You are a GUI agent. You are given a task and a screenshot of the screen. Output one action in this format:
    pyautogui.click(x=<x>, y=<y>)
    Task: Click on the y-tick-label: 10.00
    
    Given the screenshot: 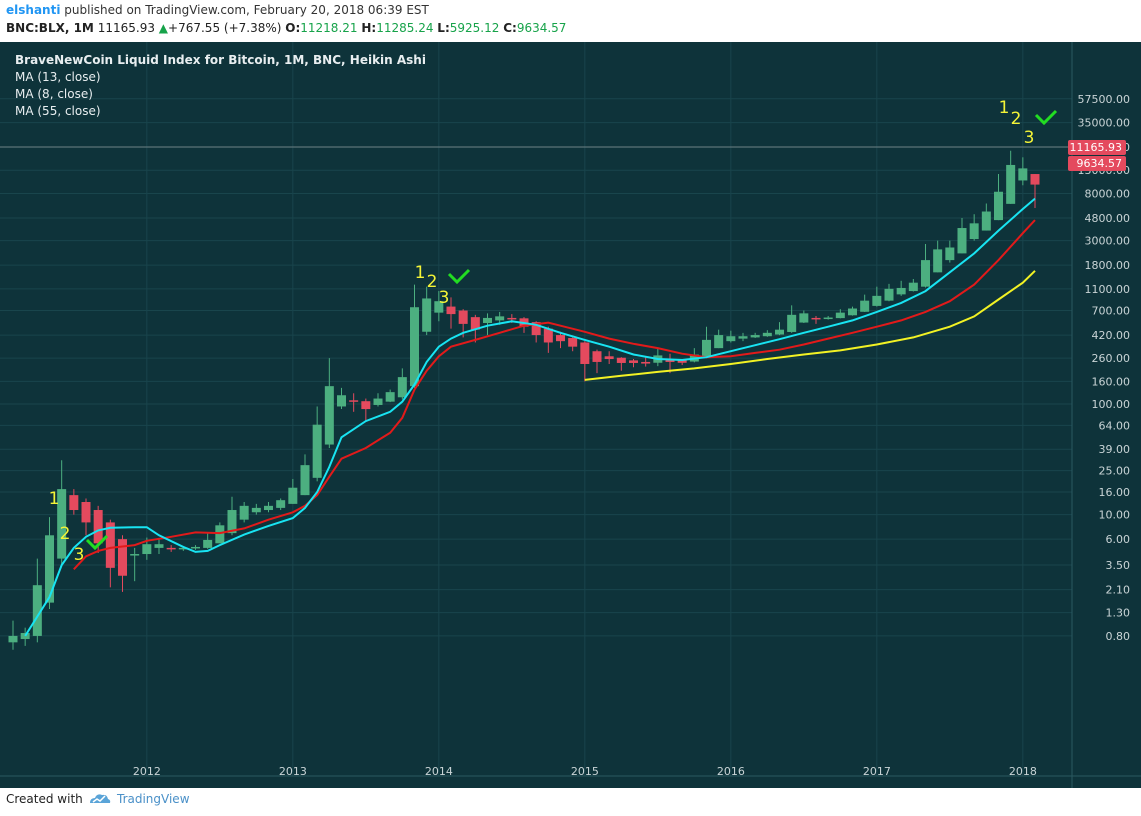 What is the action you would take?
    pyautogui.click(x=1115, y=515)
    